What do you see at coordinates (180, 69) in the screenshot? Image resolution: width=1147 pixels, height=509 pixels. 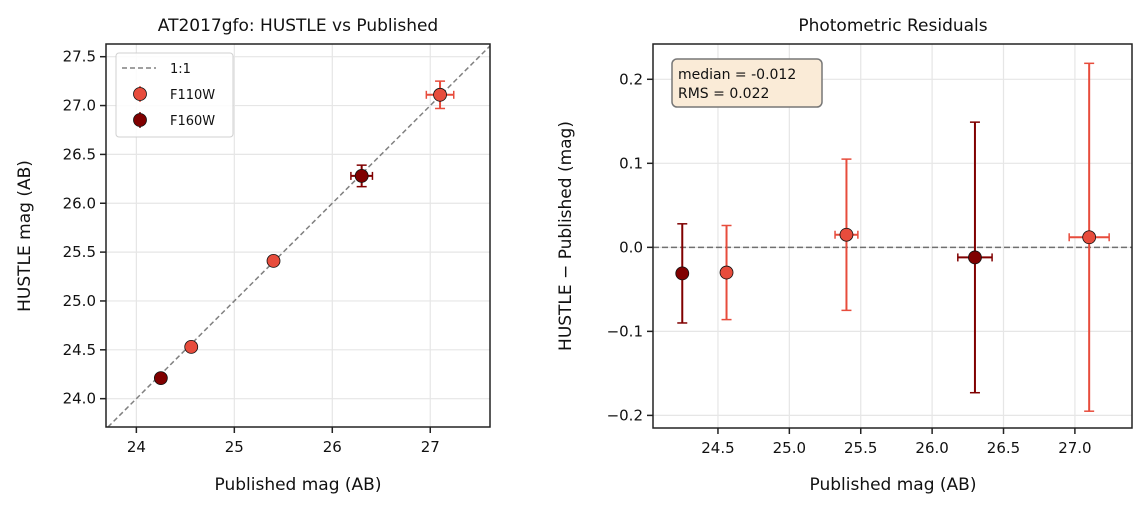 I see `legend-label: 1:1` at bounding box center [180, 69].